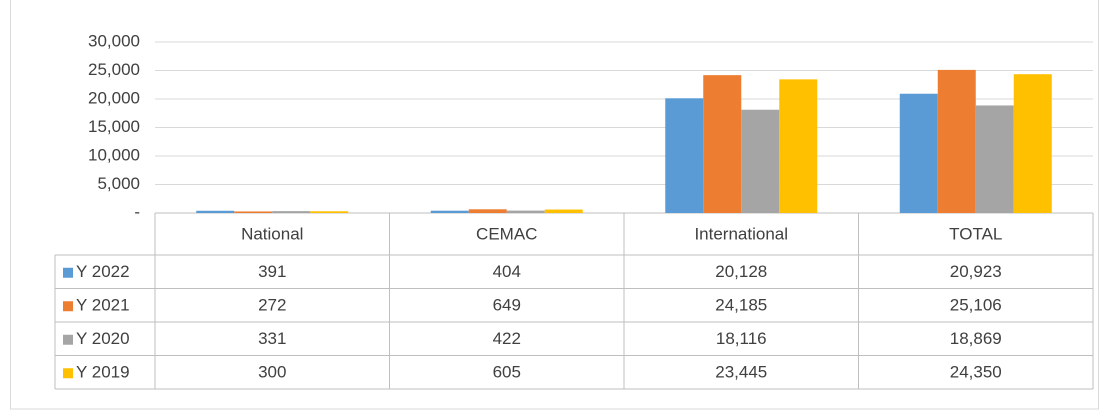  I want to click on y-tick-label: 30,000, so click(114, 40).